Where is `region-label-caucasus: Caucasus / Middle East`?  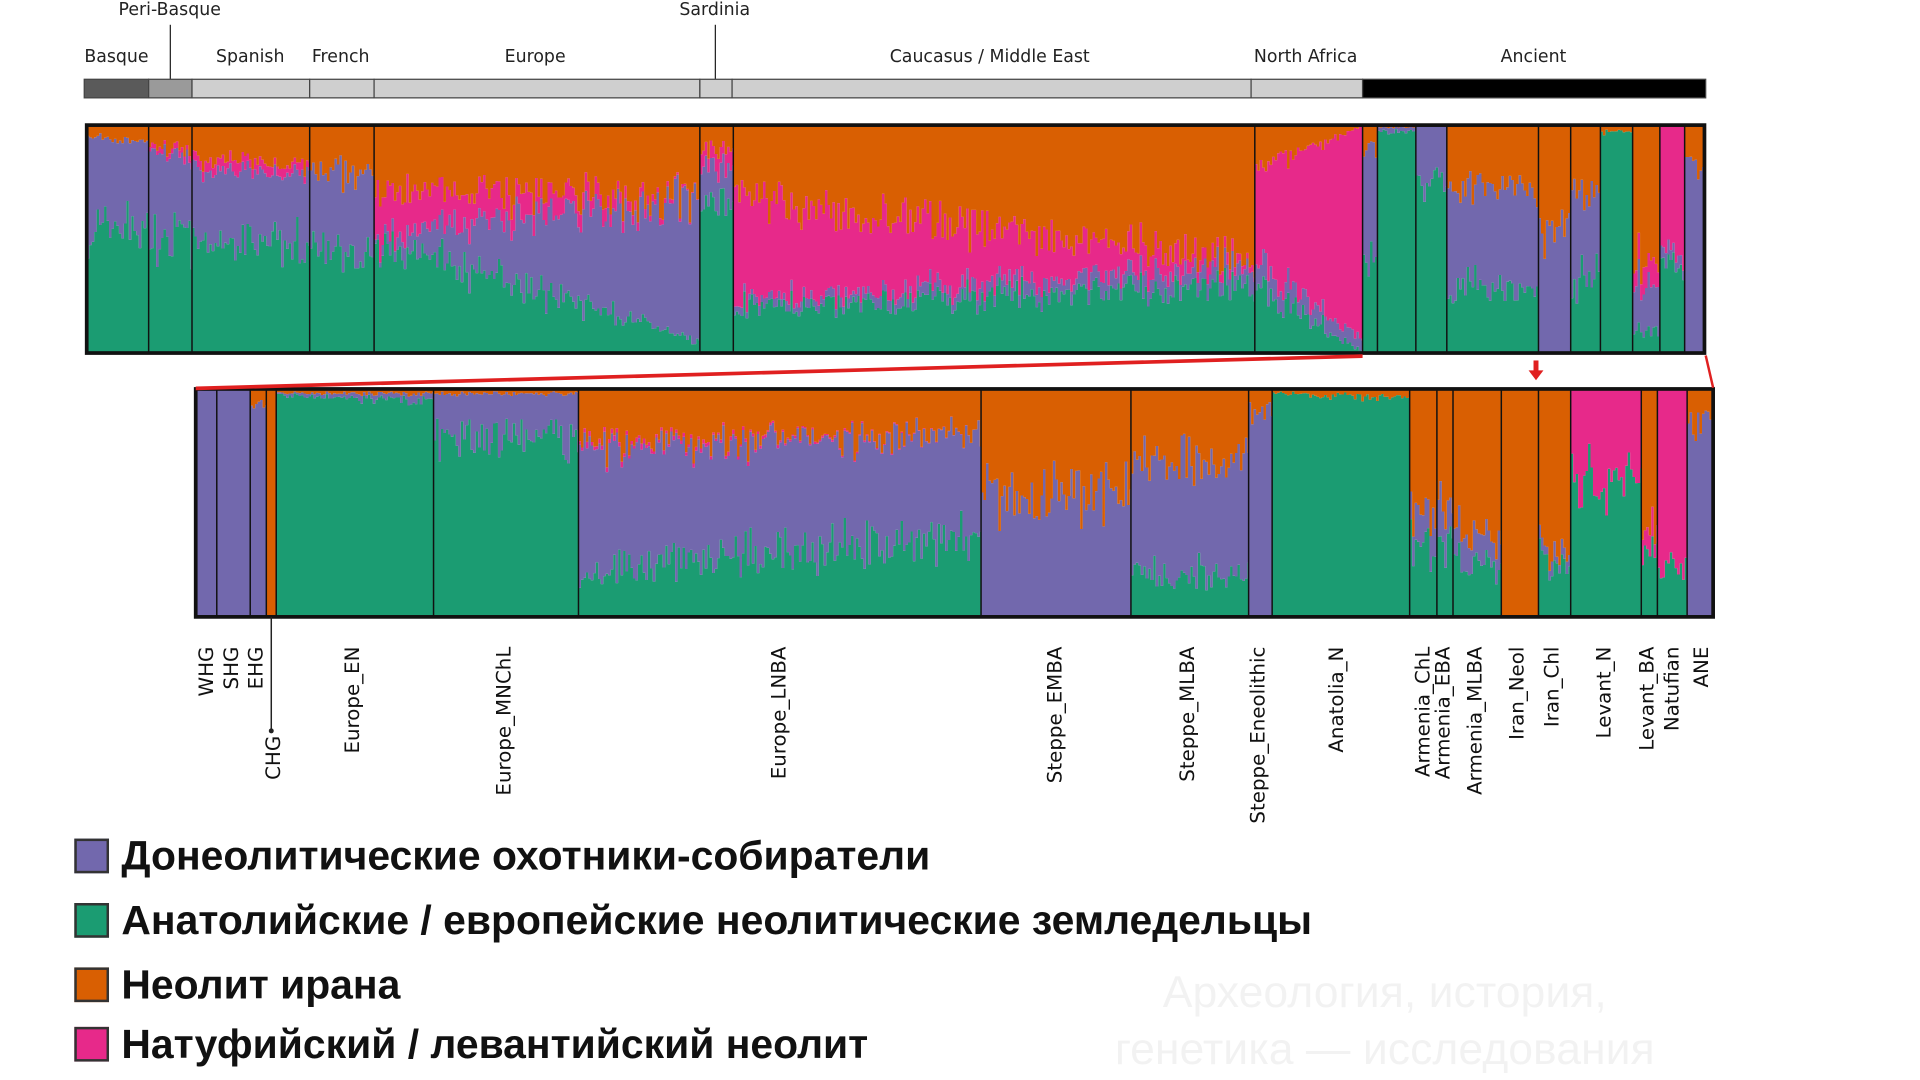 region-label-caucasus: Caucasus / Middle East is located at coordinates (989, 57).